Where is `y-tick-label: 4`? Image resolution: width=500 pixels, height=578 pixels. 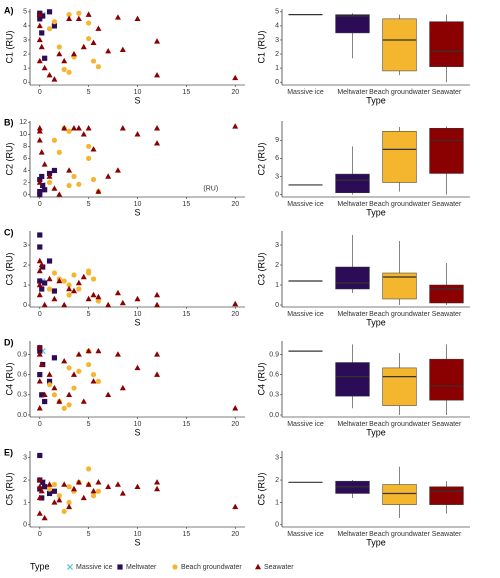 y-tick-label: 4 is located at coordinates (277, 26).